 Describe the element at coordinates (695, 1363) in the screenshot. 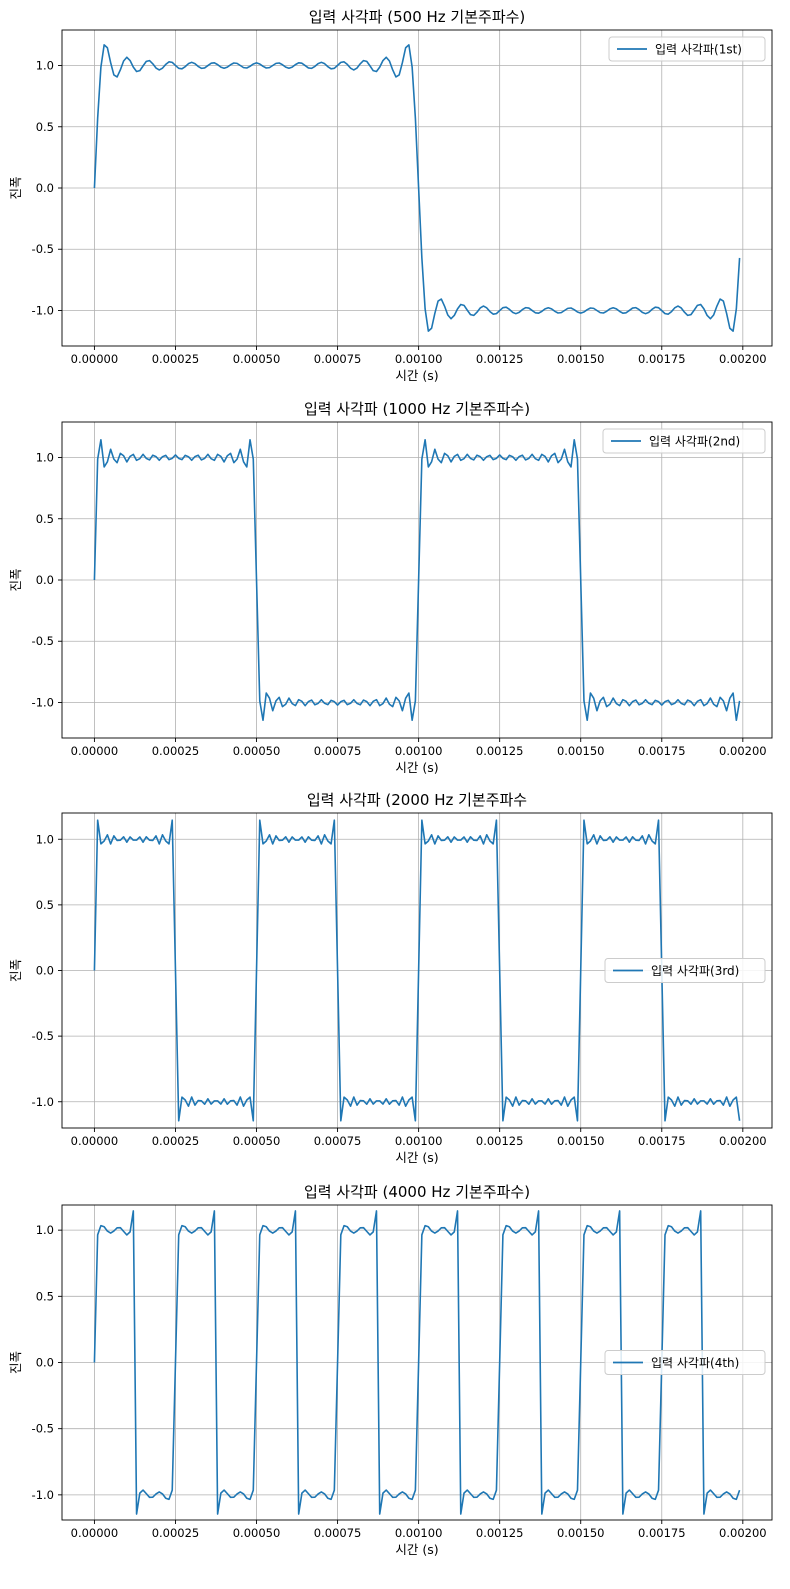

I see `legend-label: 입력 사각파(4th)` at that location.